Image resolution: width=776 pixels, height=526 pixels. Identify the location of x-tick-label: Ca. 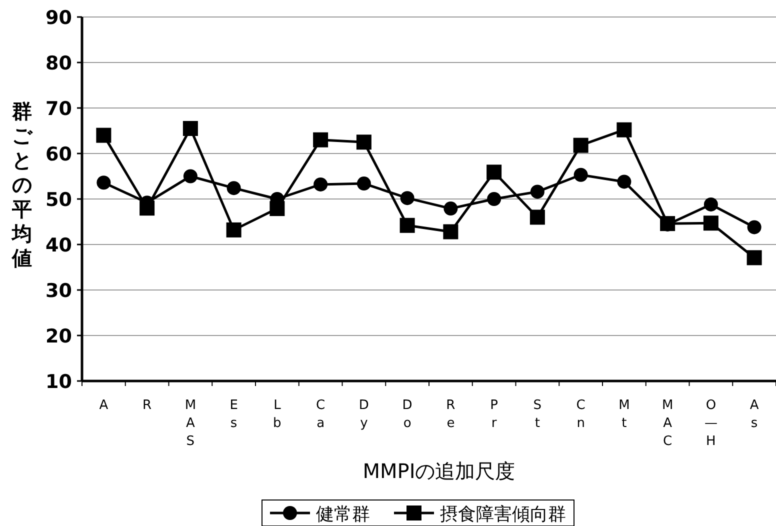
(321, 414).